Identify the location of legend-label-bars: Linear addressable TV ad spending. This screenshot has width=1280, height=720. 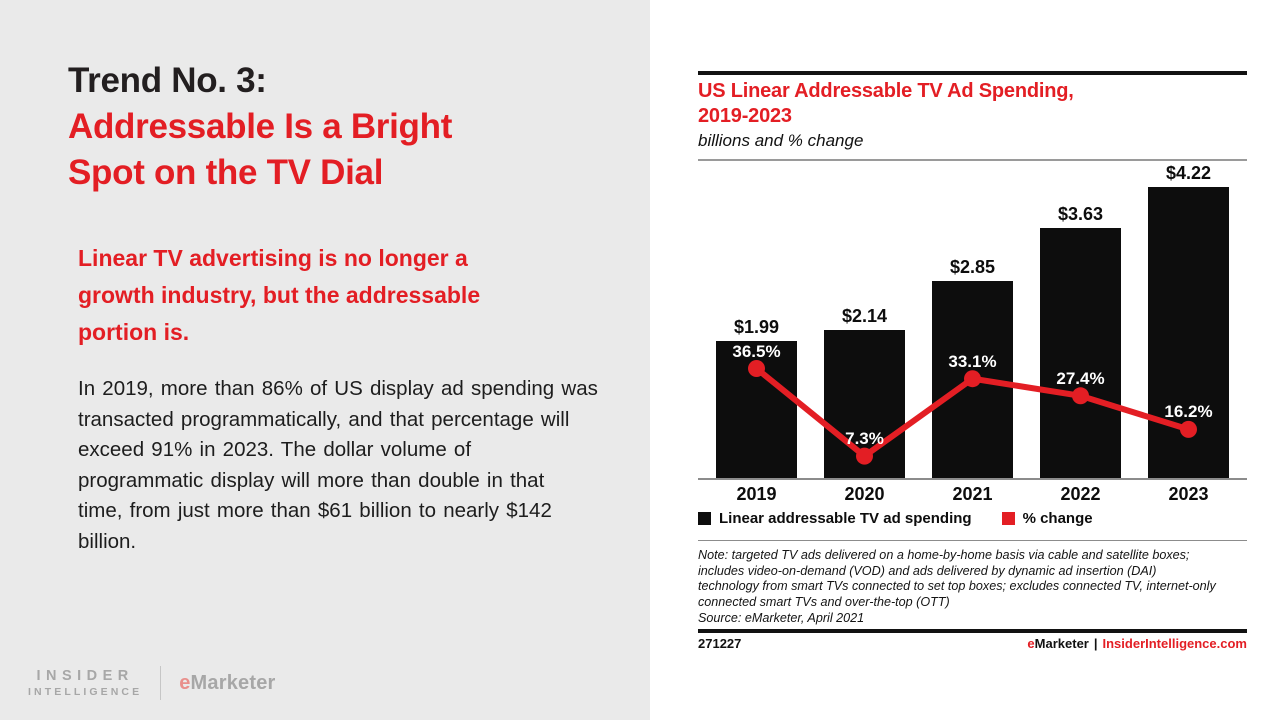
(845, 518).